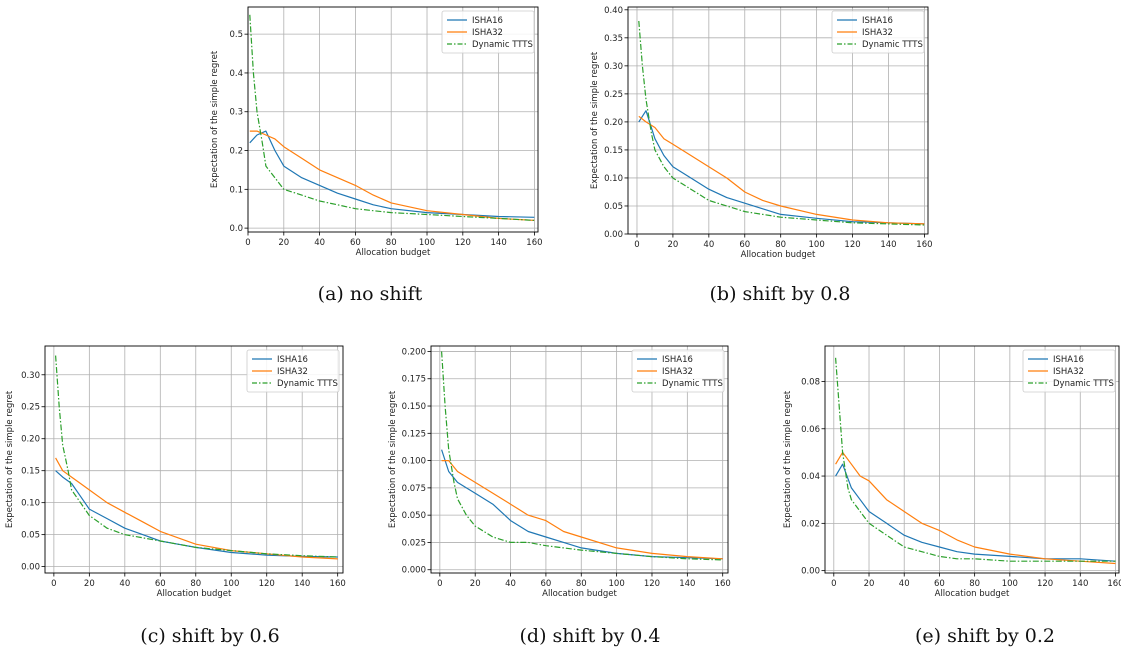 Image resolution: width=1121 pixels, height=651 pixels. I want to click on y-tick-label: 0.0, so click(236, 229).